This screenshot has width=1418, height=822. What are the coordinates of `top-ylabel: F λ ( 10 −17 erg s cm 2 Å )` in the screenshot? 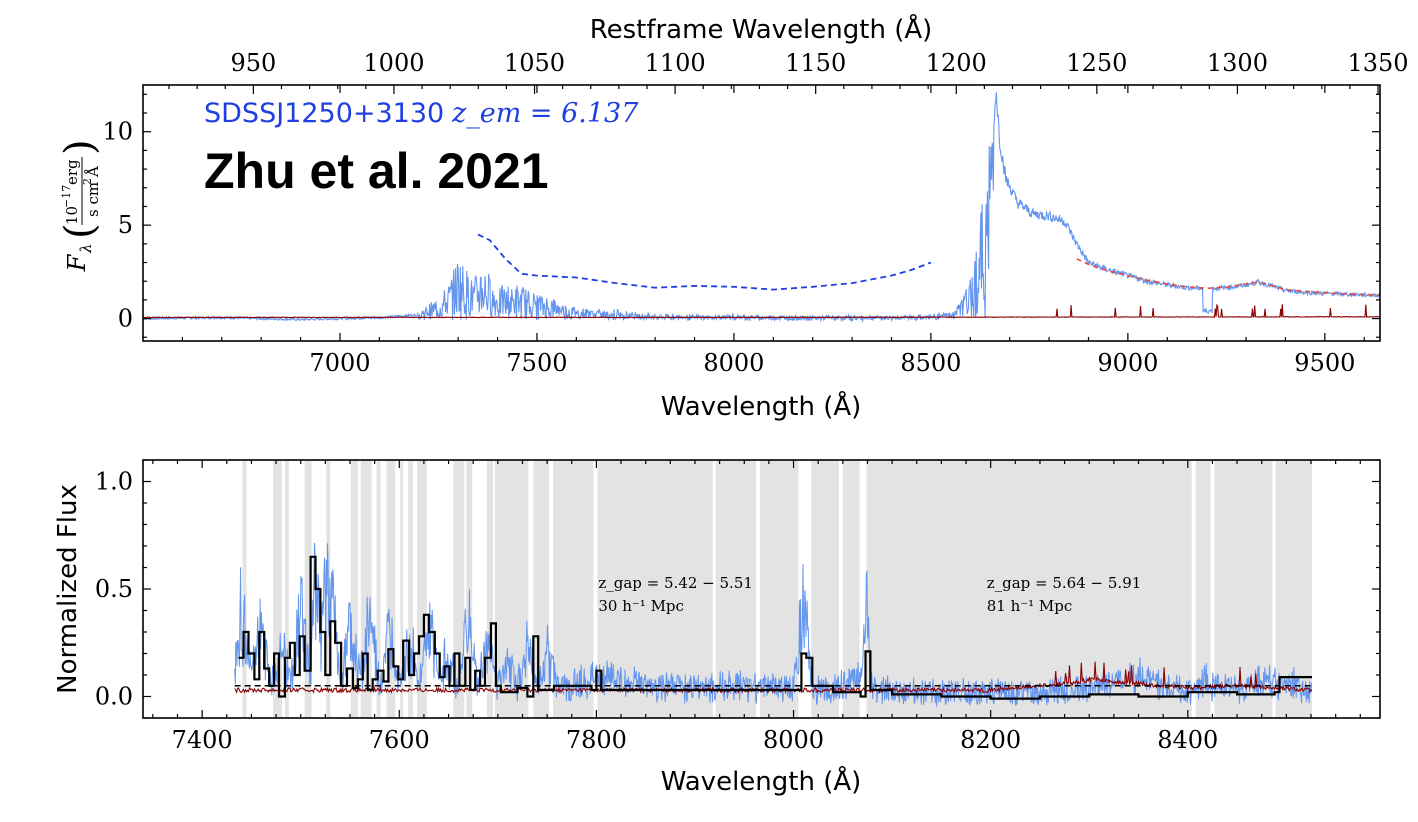 It's located at (80, 205).